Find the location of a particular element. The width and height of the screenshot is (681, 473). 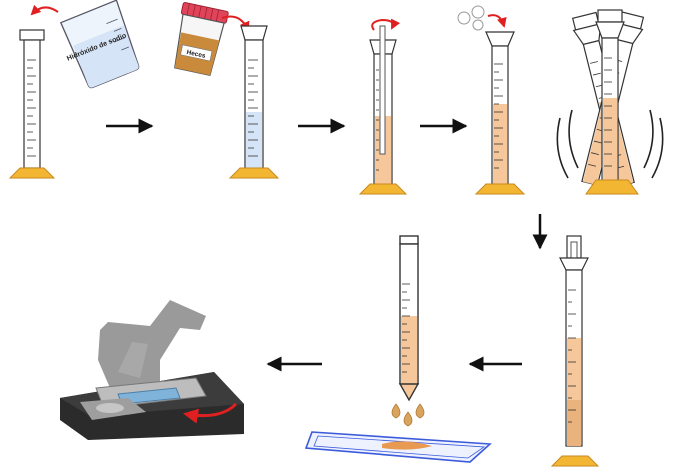

microscope-slide is located at coordinates (398, 447).